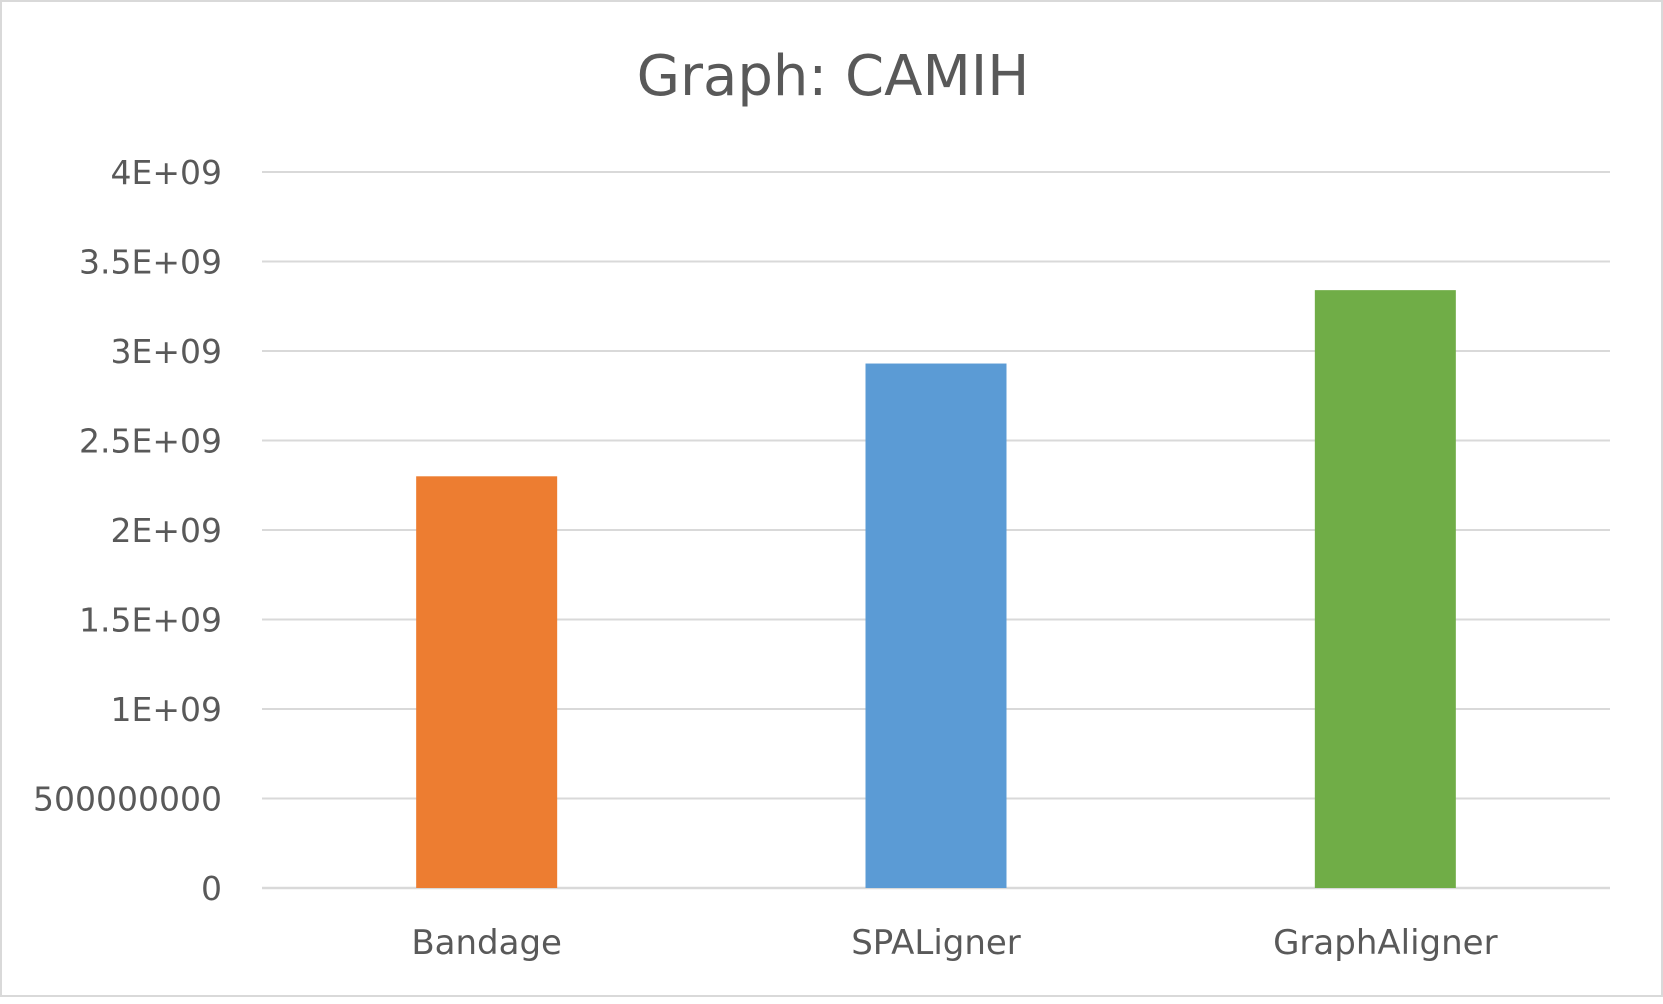  Describe the element at coordinates (167, 172) in the screenshot. I see `y-tick-label: 4E+09` at that location.